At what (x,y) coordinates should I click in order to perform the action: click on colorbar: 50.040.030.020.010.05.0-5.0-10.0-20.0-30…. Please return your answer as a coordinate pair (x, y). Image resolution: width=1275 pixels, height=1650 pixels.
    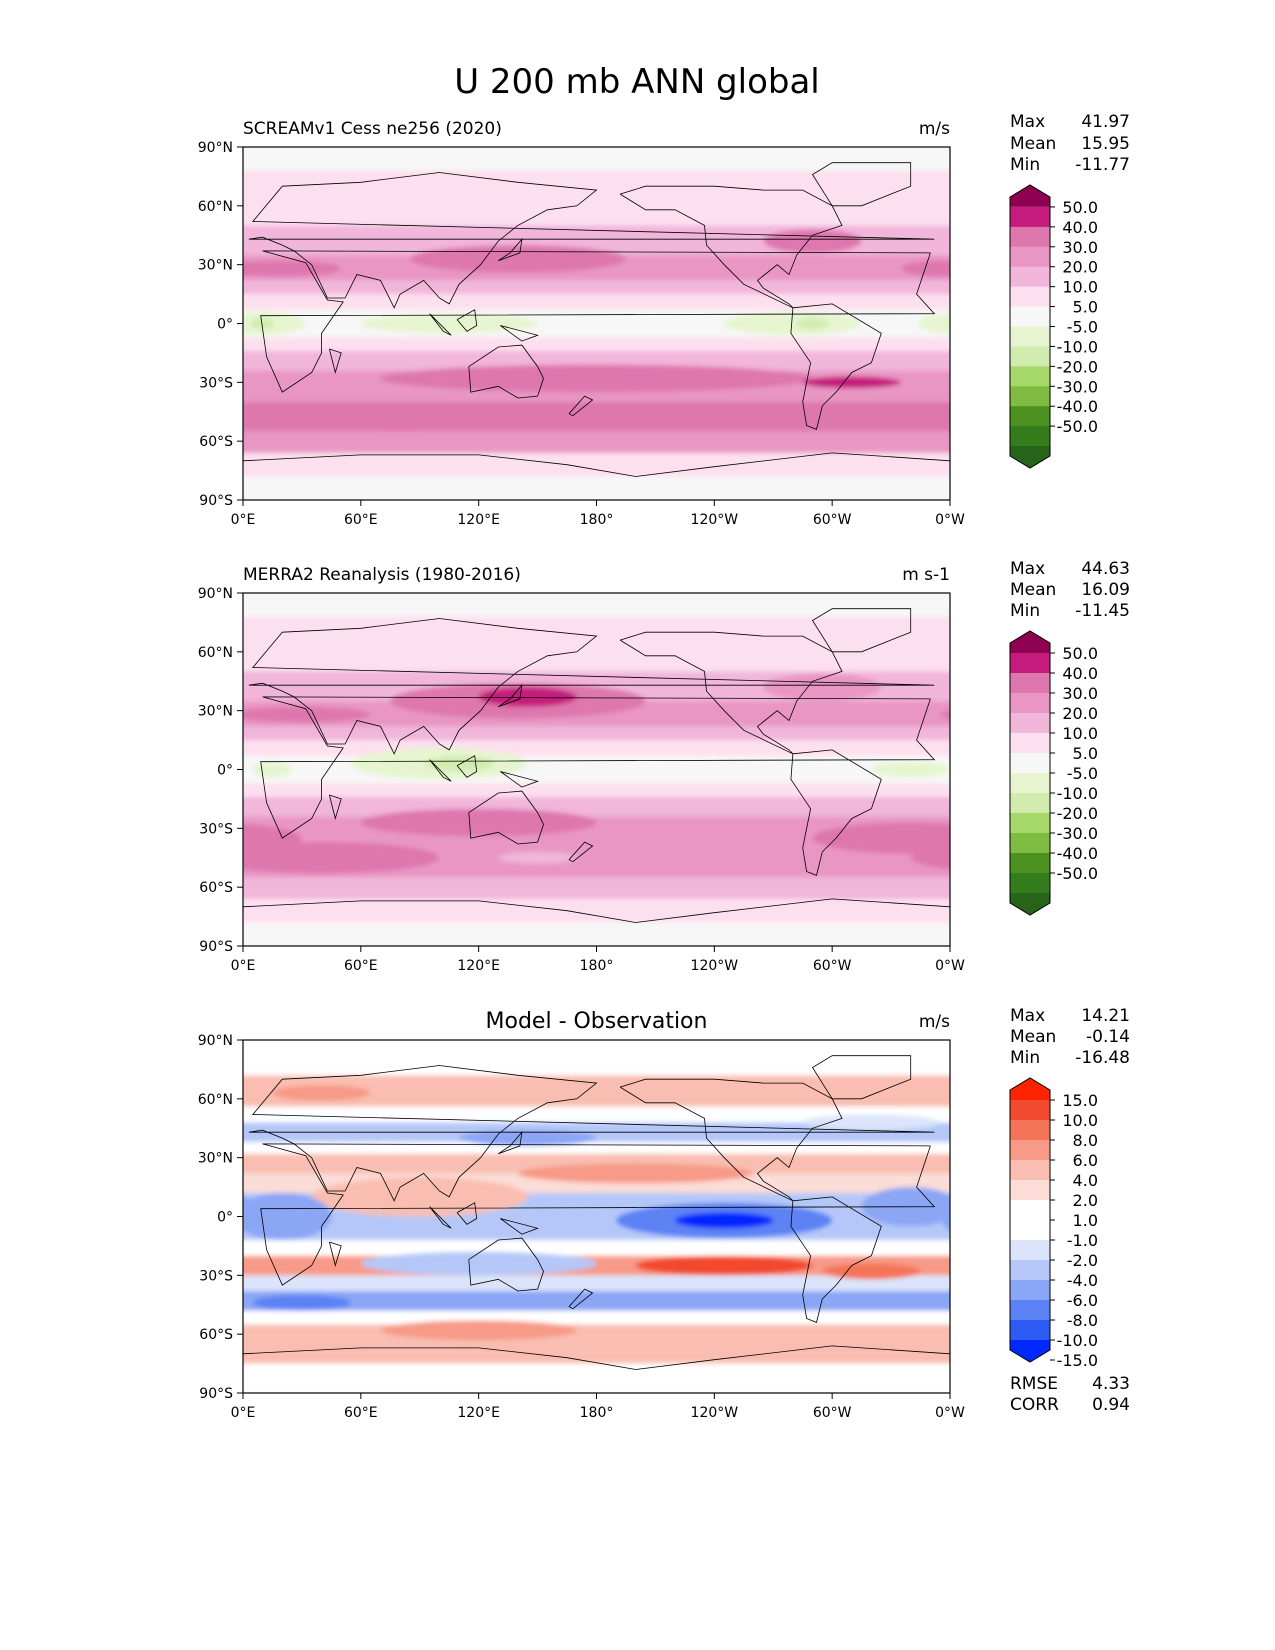
    Looking at the image, I should click on (1053, 773).